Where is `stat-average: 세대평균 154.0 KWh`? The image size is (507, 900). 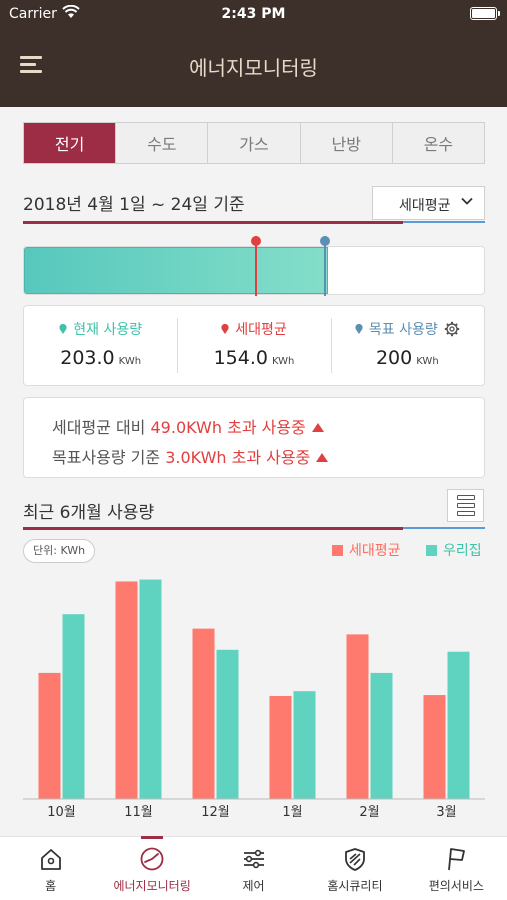
stat-average: 세대평균 154.0 KWh is located at coordinates (253, 345).